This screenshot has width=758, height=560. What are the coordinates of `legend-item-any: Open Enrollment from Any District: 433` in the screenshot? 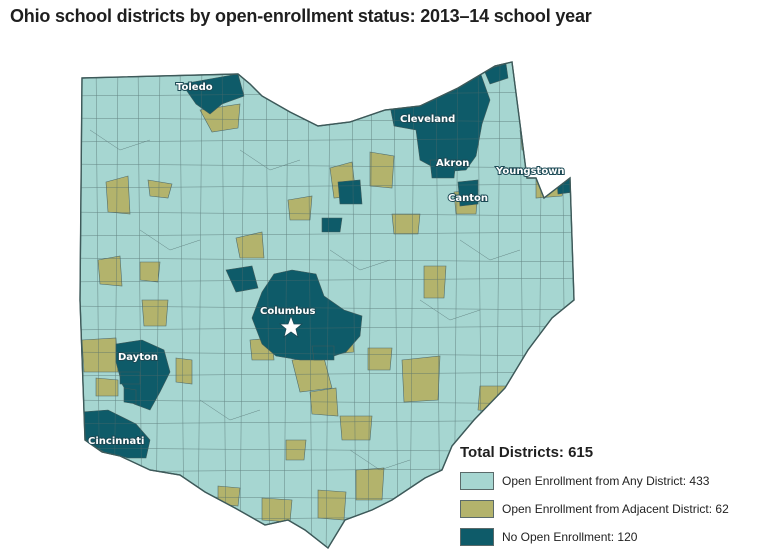 It's located at (605, 481).